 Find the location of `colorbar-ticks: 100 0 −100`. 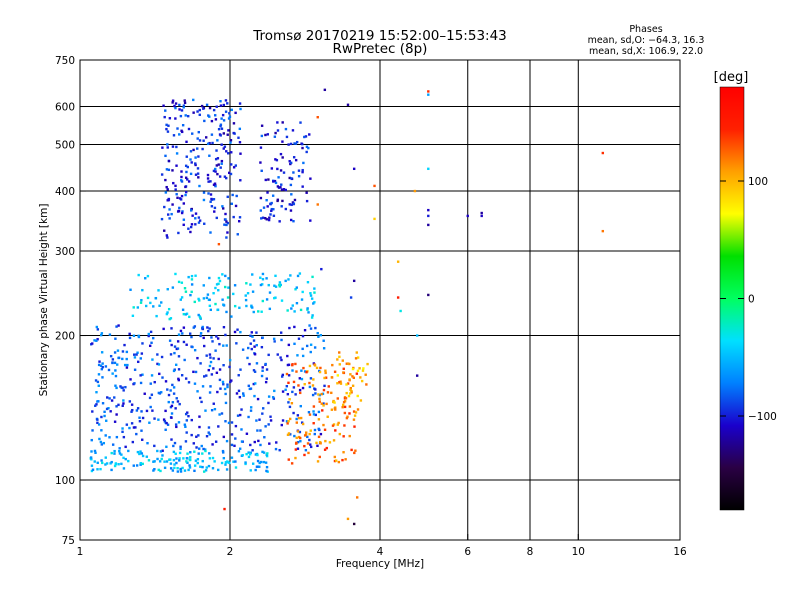

colorbar-ticks: 100 0 −100 is located at coordinates (748, 299).